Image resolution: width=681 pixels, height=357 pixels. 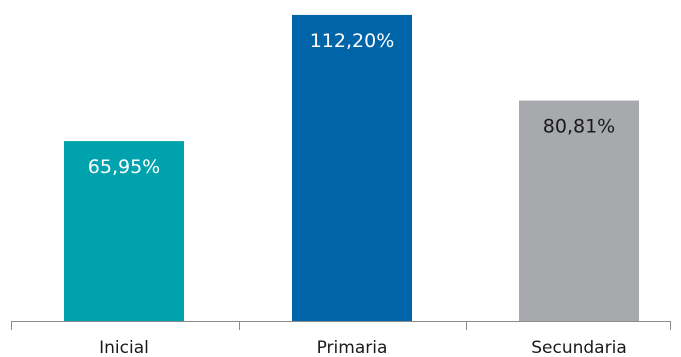 What do you see at coordinates (352, 41) in the screenshot?
I see `value-label-primaria: 112,20%` at bounding box center [352, 41].